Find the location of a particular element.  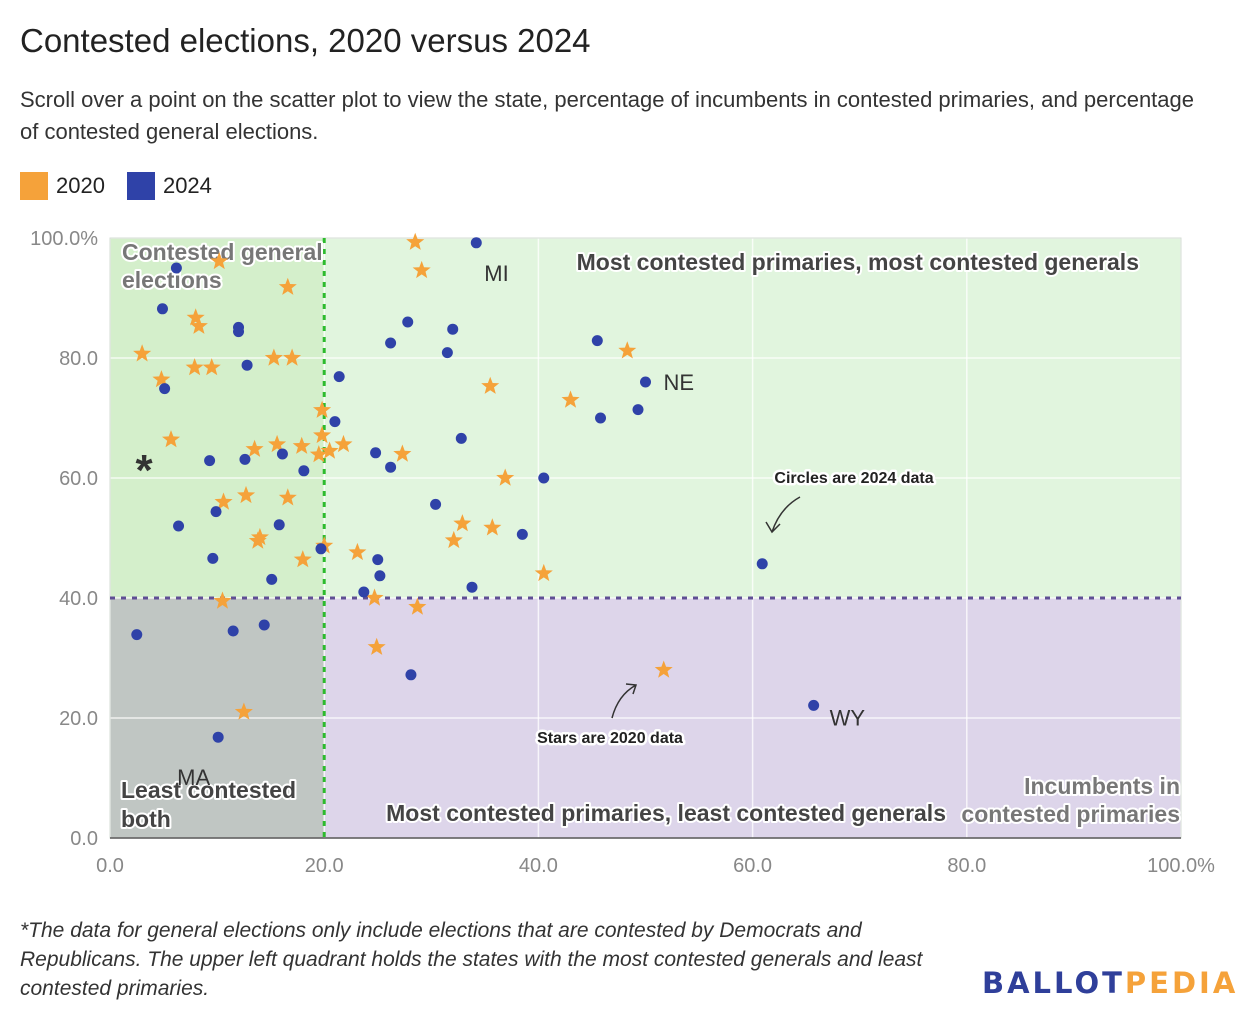

x-tick-label: 80.0 is located at coordinates (966, 866).